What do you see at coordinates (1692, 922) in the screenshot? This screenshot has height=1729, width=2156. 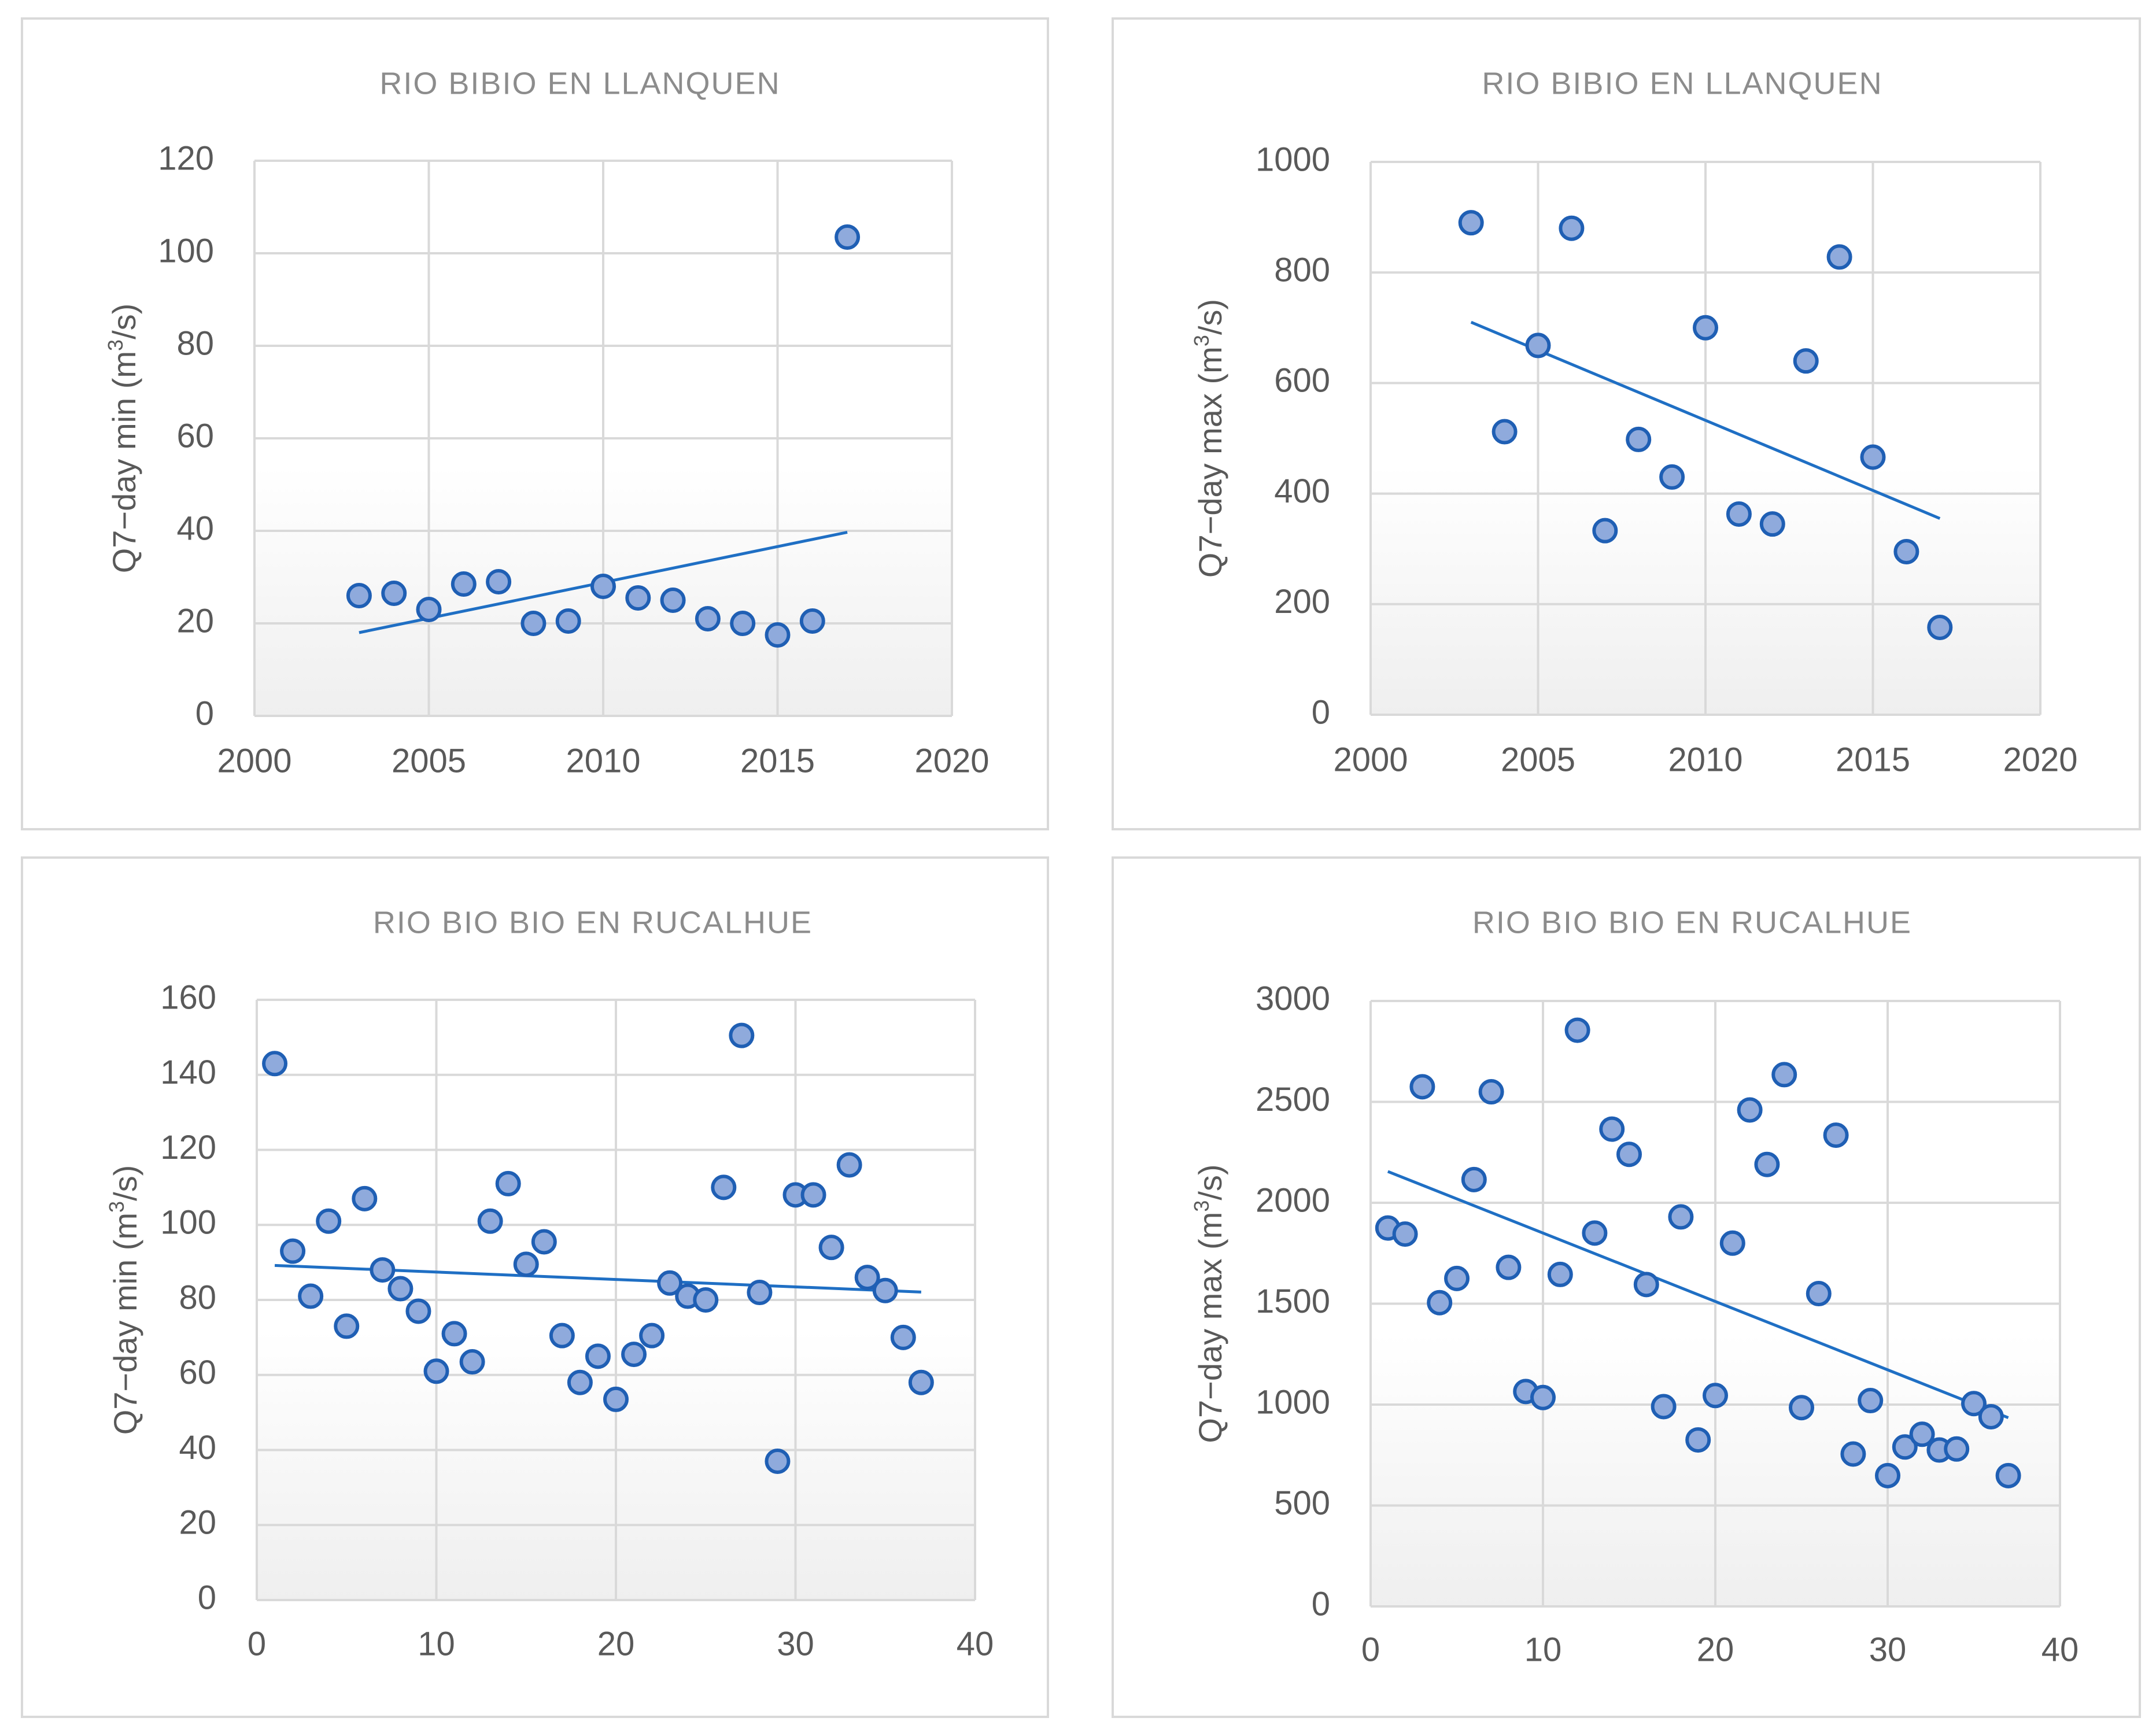 I see `chart-title: RIO BIO BIO EN RUCALHUE` at bounding box center [1692, 922].